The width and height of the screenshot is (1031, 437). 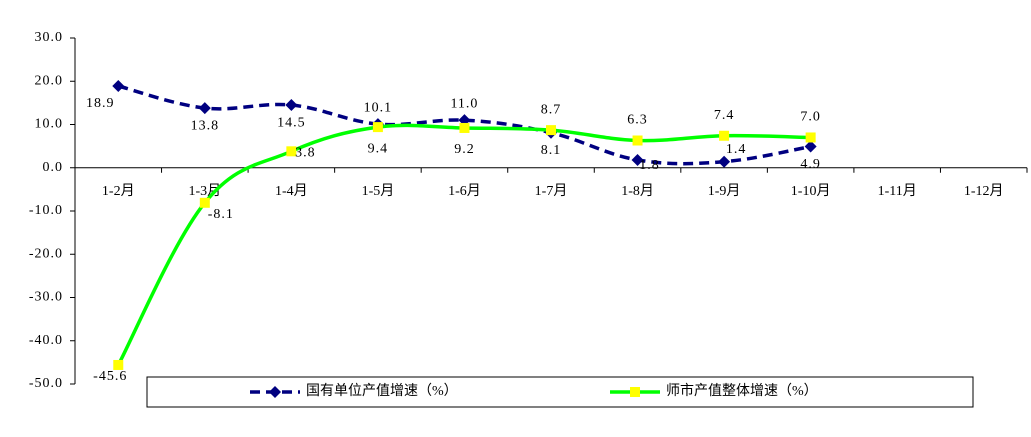 What do you see at coordinates (551, 191) in the screenshot?
I see `x-tick-label: 1-7月` at bounding box center [551, 191].